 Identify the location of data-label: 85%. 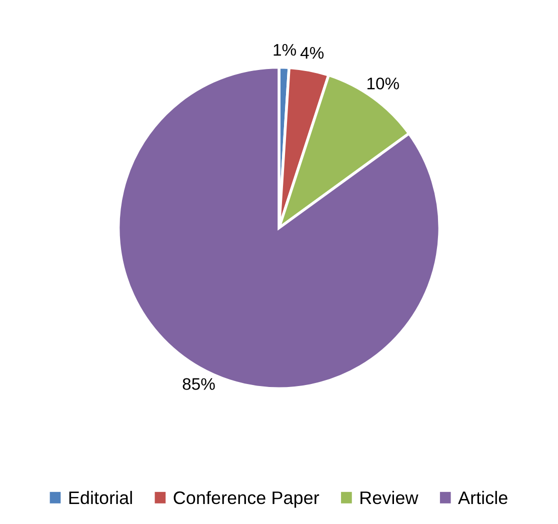
(198, 384).